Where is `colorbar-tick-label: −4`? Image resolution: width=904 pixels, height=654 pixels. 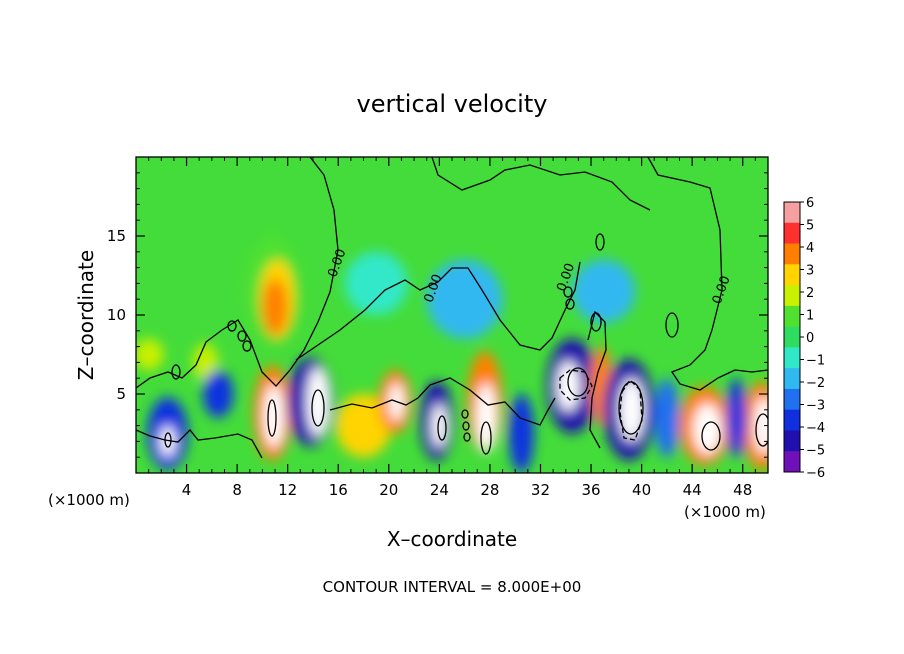
colorbar-tick-label: −4 is located at coordinates (815, 428).